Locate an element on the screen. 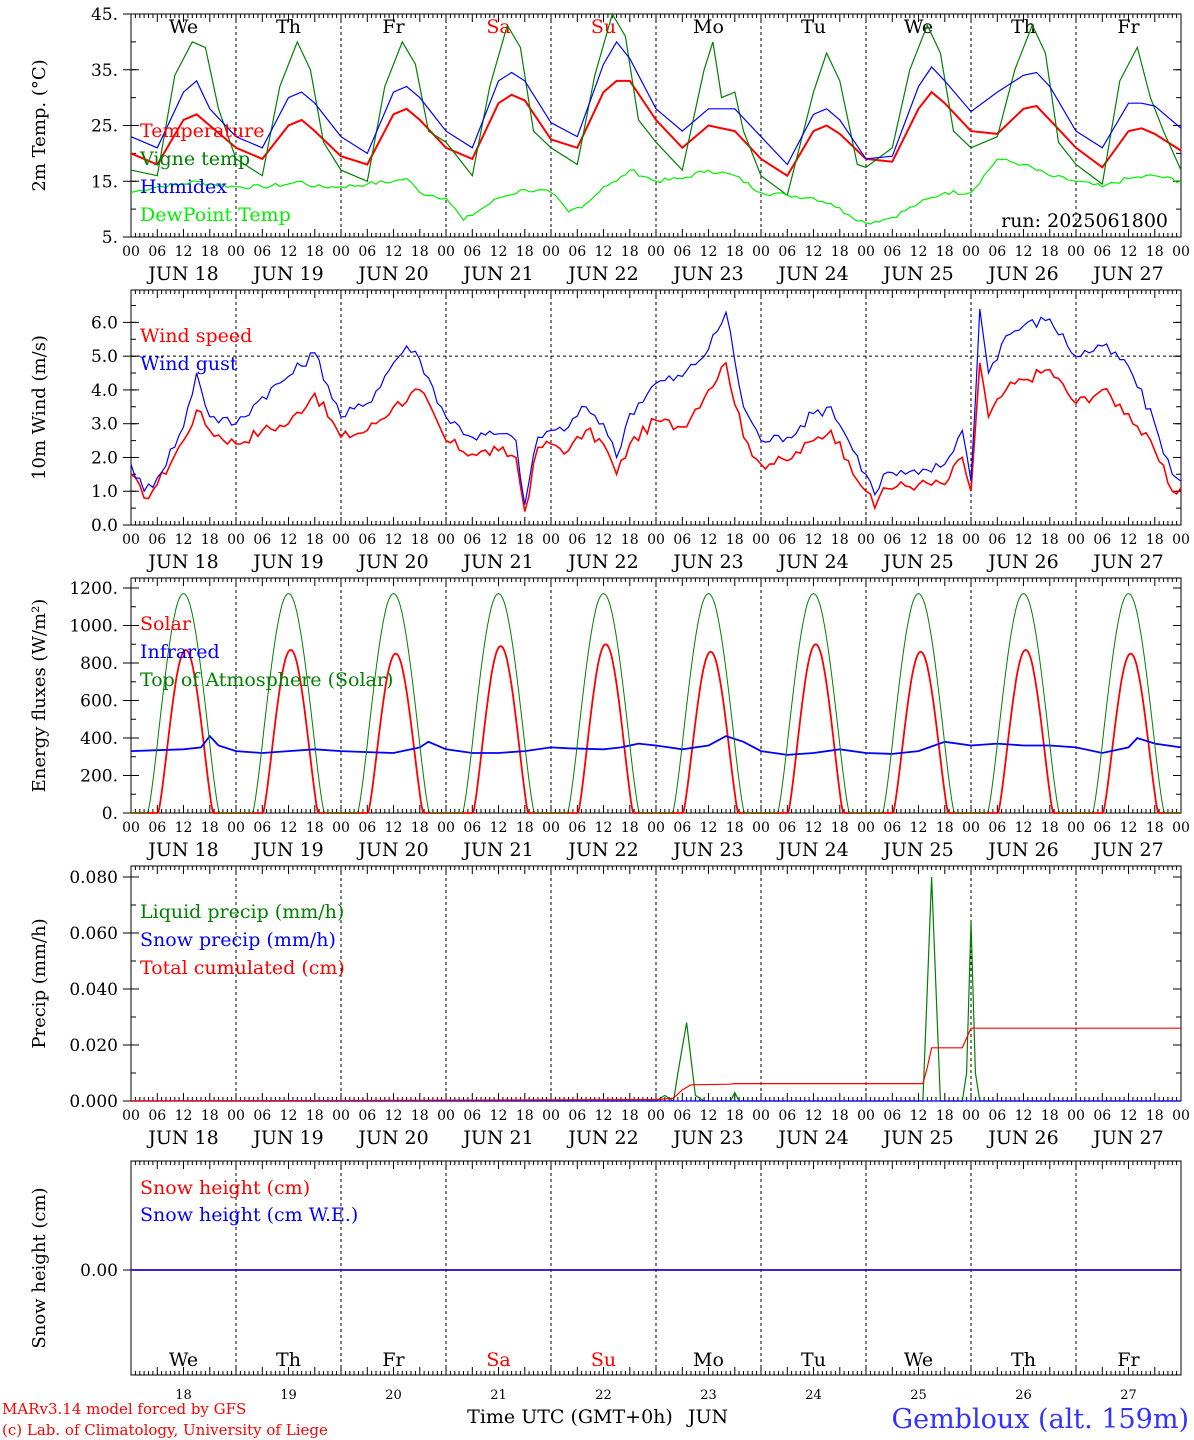 This screenshot has width=1194, height=1440. energy-y-tick-label: 400. is located at coordinates (99, 739).